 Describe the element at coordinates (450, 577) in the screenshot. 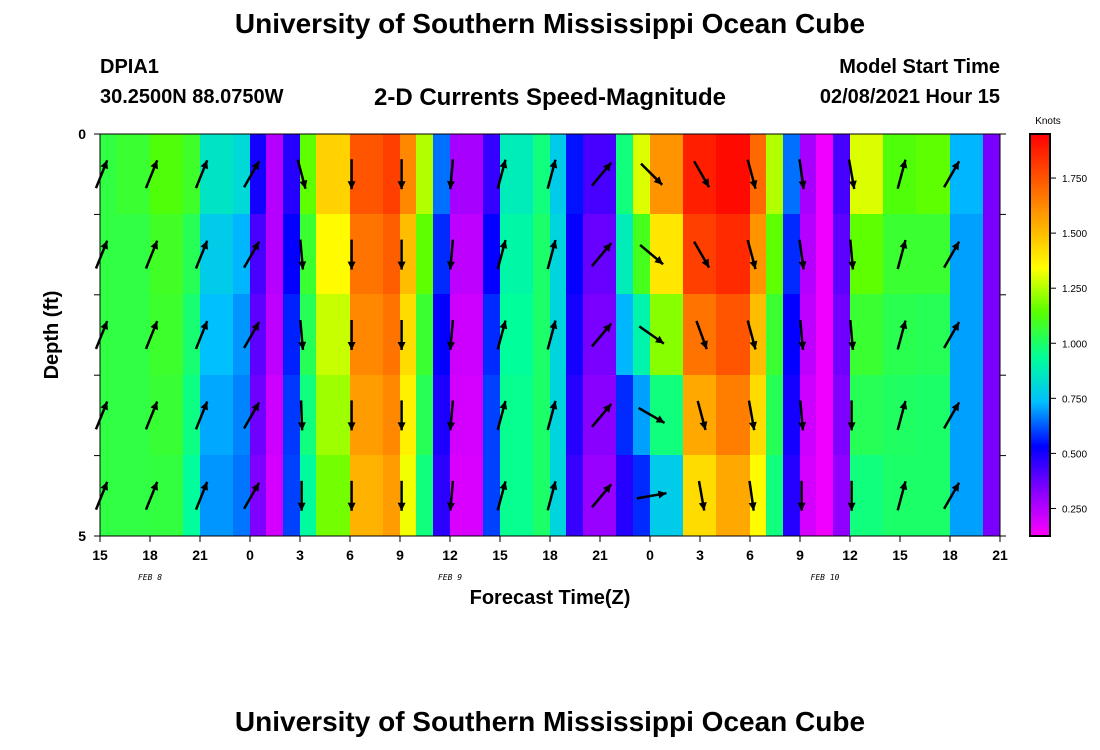

I see `date-label: FEB 9` at that location.